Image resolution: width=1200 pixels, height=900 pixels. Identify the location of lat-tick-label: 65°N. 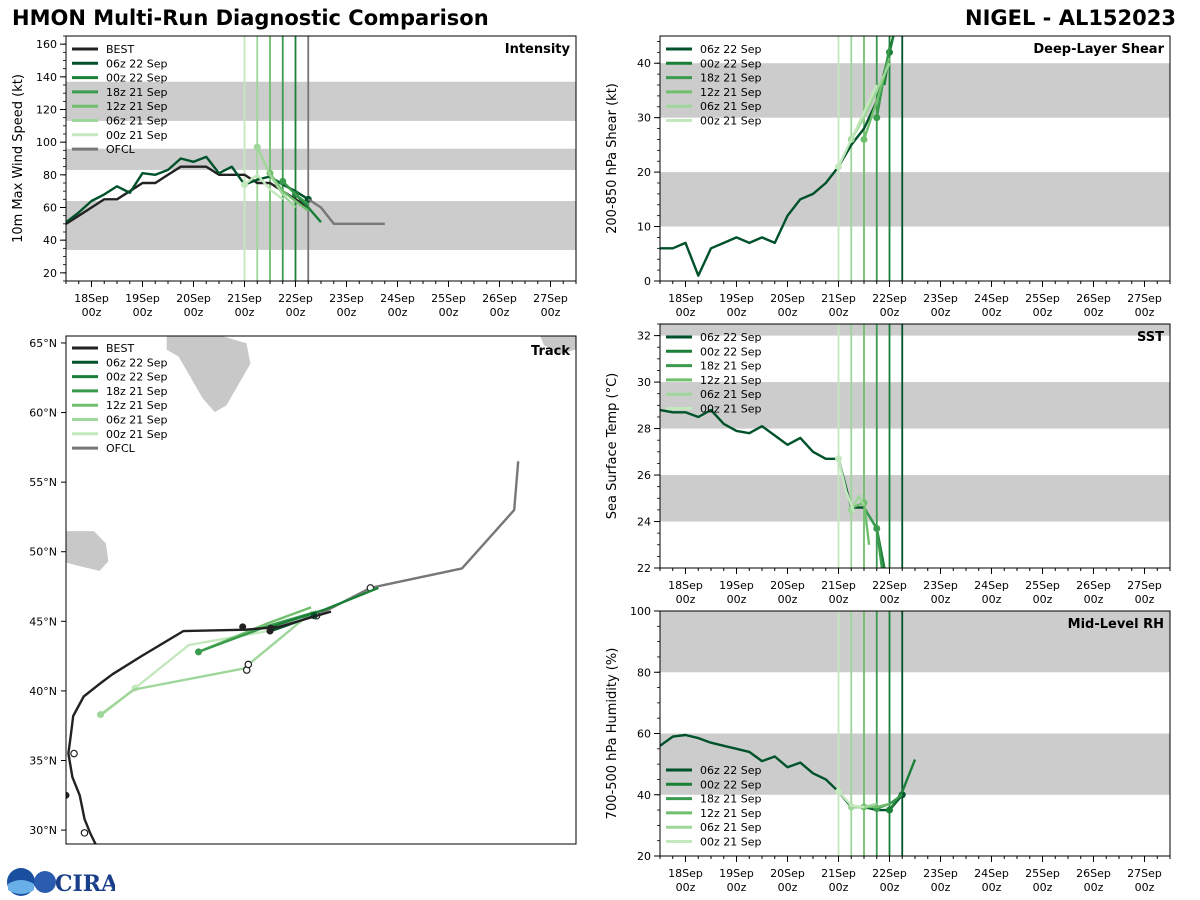
(43, 343).